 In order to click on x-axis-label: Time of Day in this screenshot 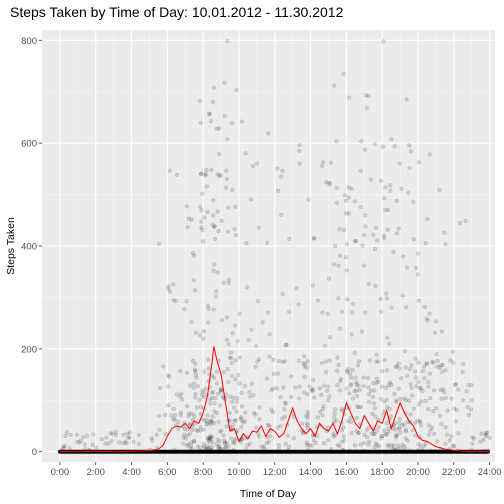, I will do `click(268, 494)`.